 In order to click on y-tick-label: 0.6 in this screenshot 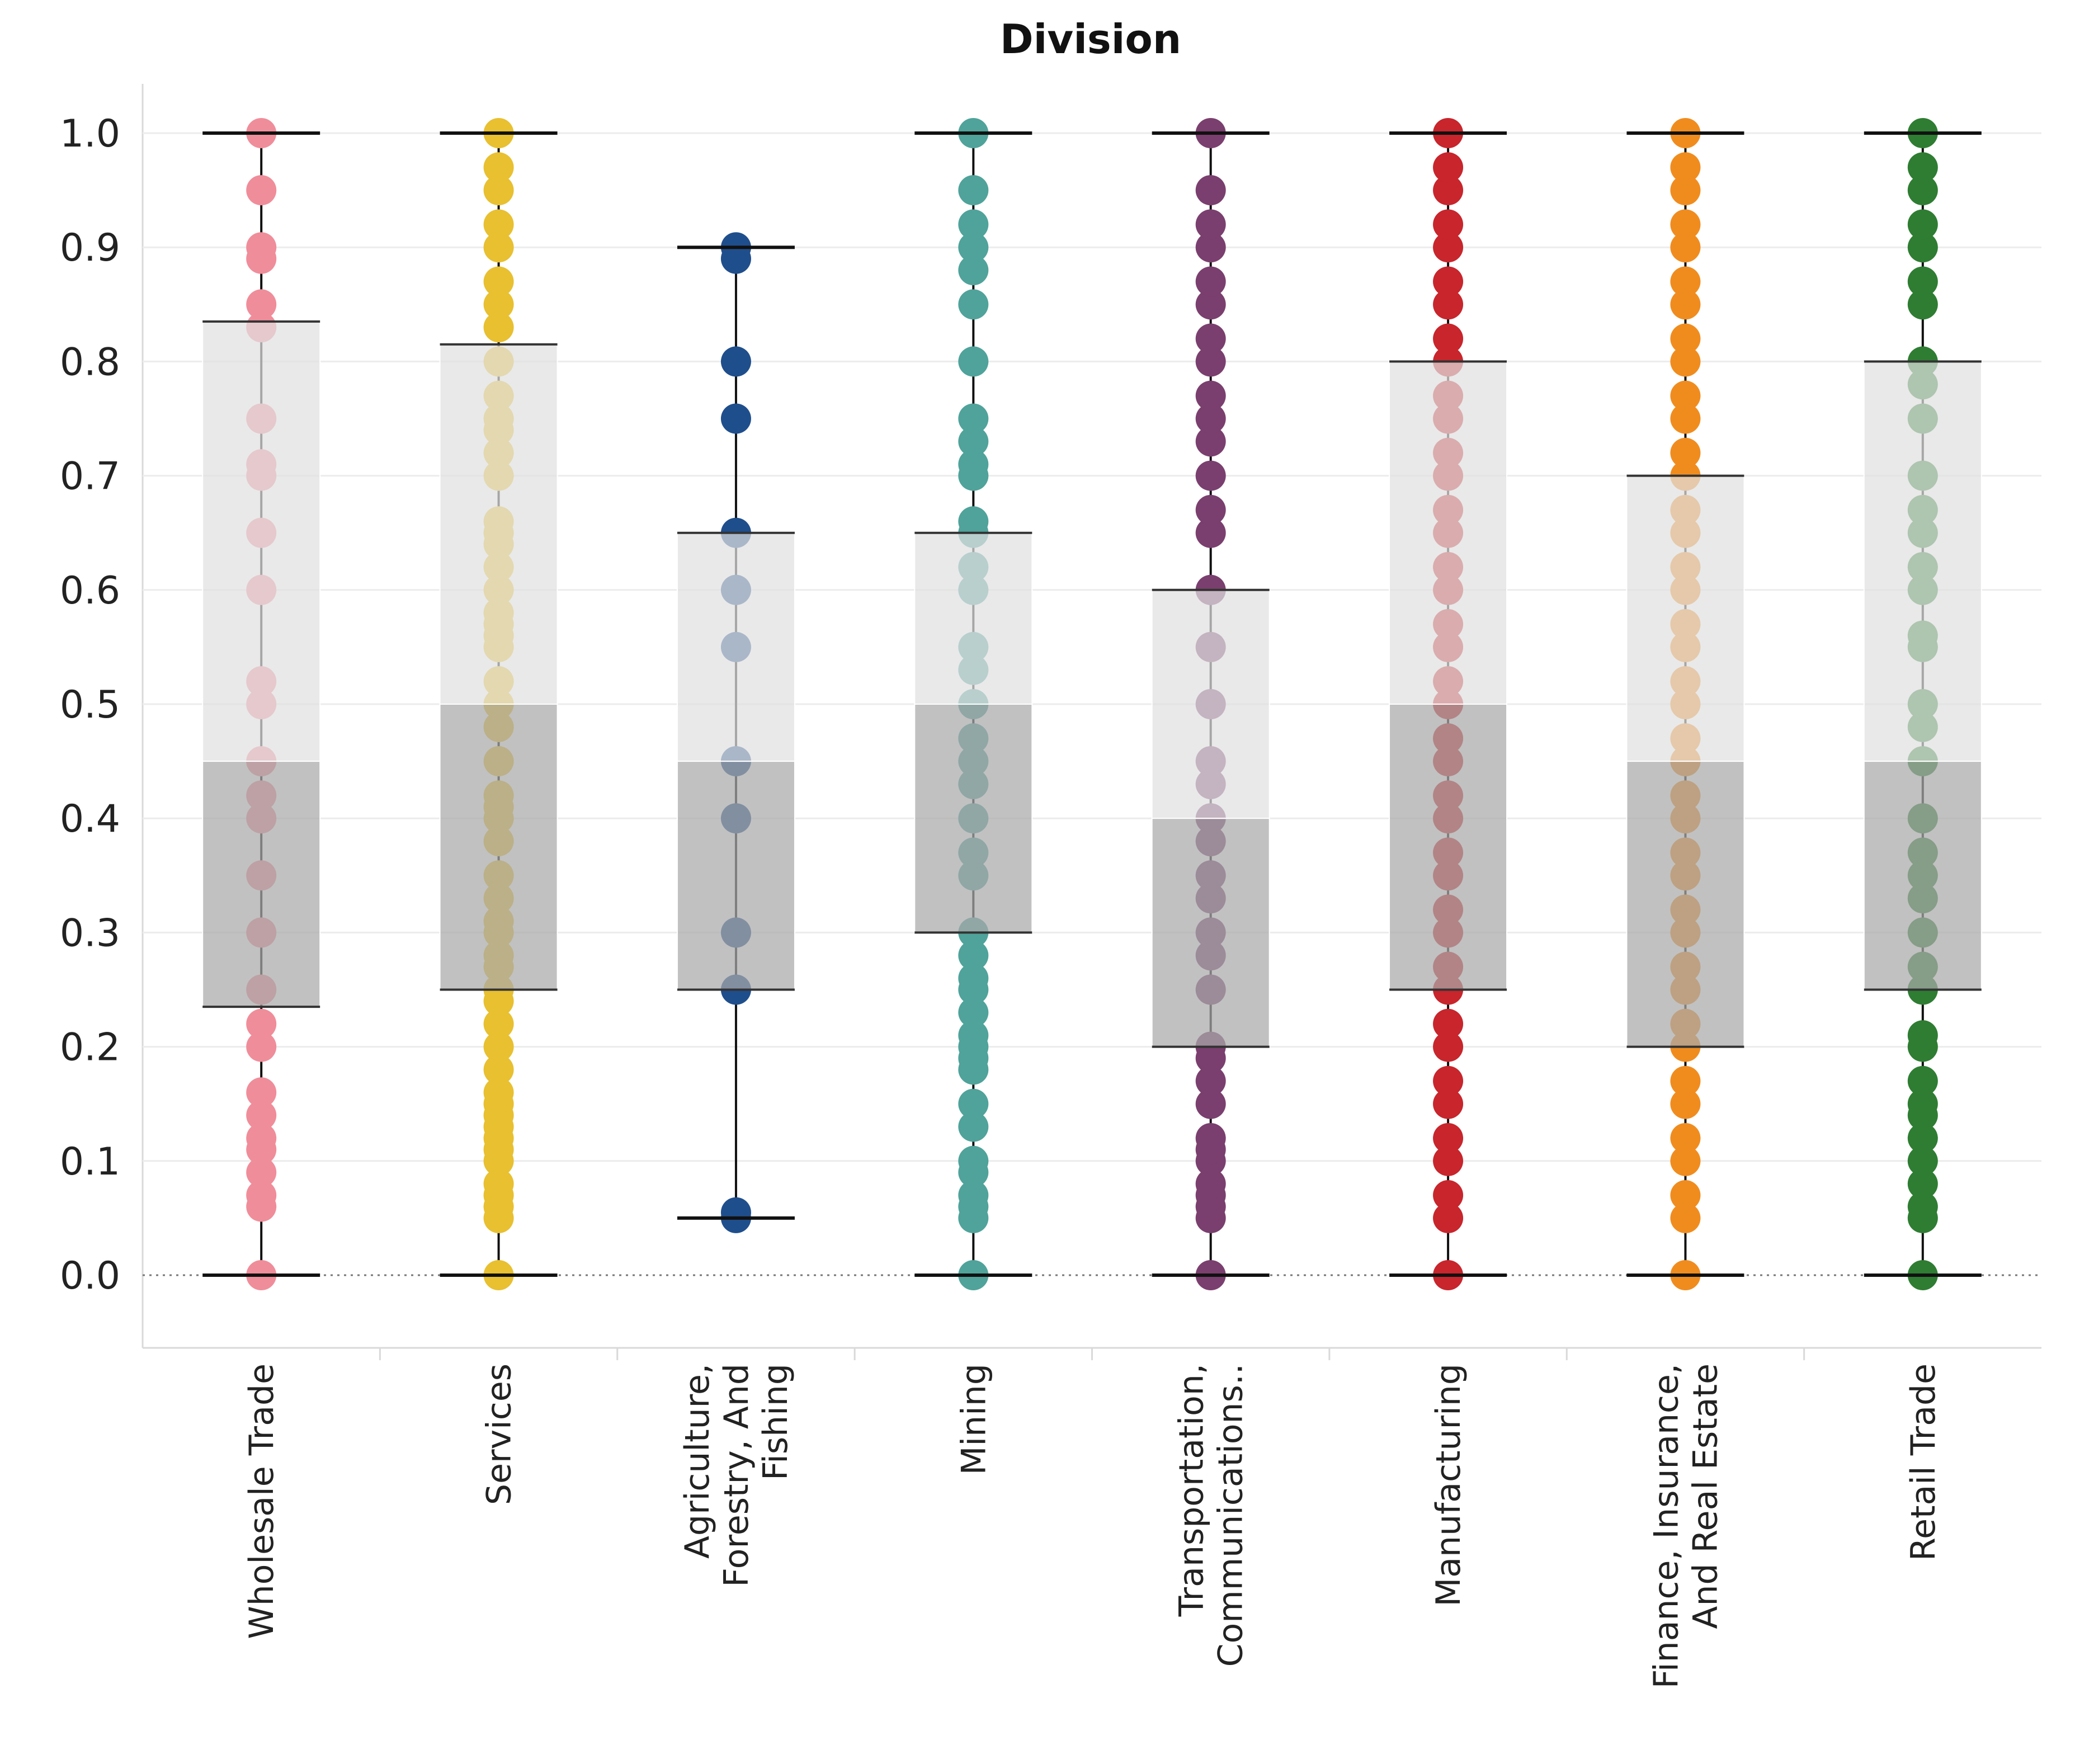, I will do `click(90, 591)`.